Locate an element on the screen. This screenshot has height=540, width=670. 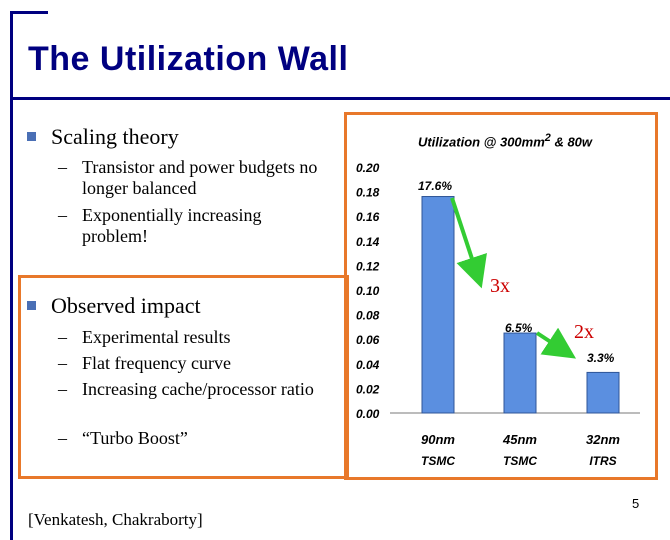
y-tick-label: 0.00 is located at coordinates (368, 414).